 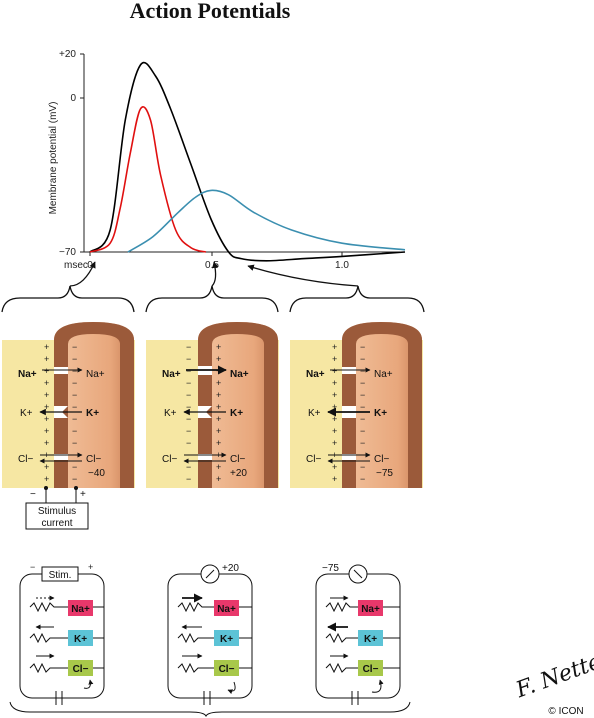 I want to click on curves-group, so click(x=247, y=161).